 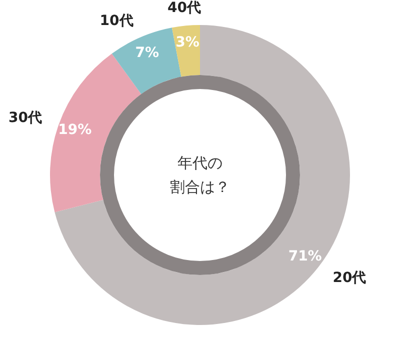 I want to click on data-label: 19%, so click(x=75, y=130).